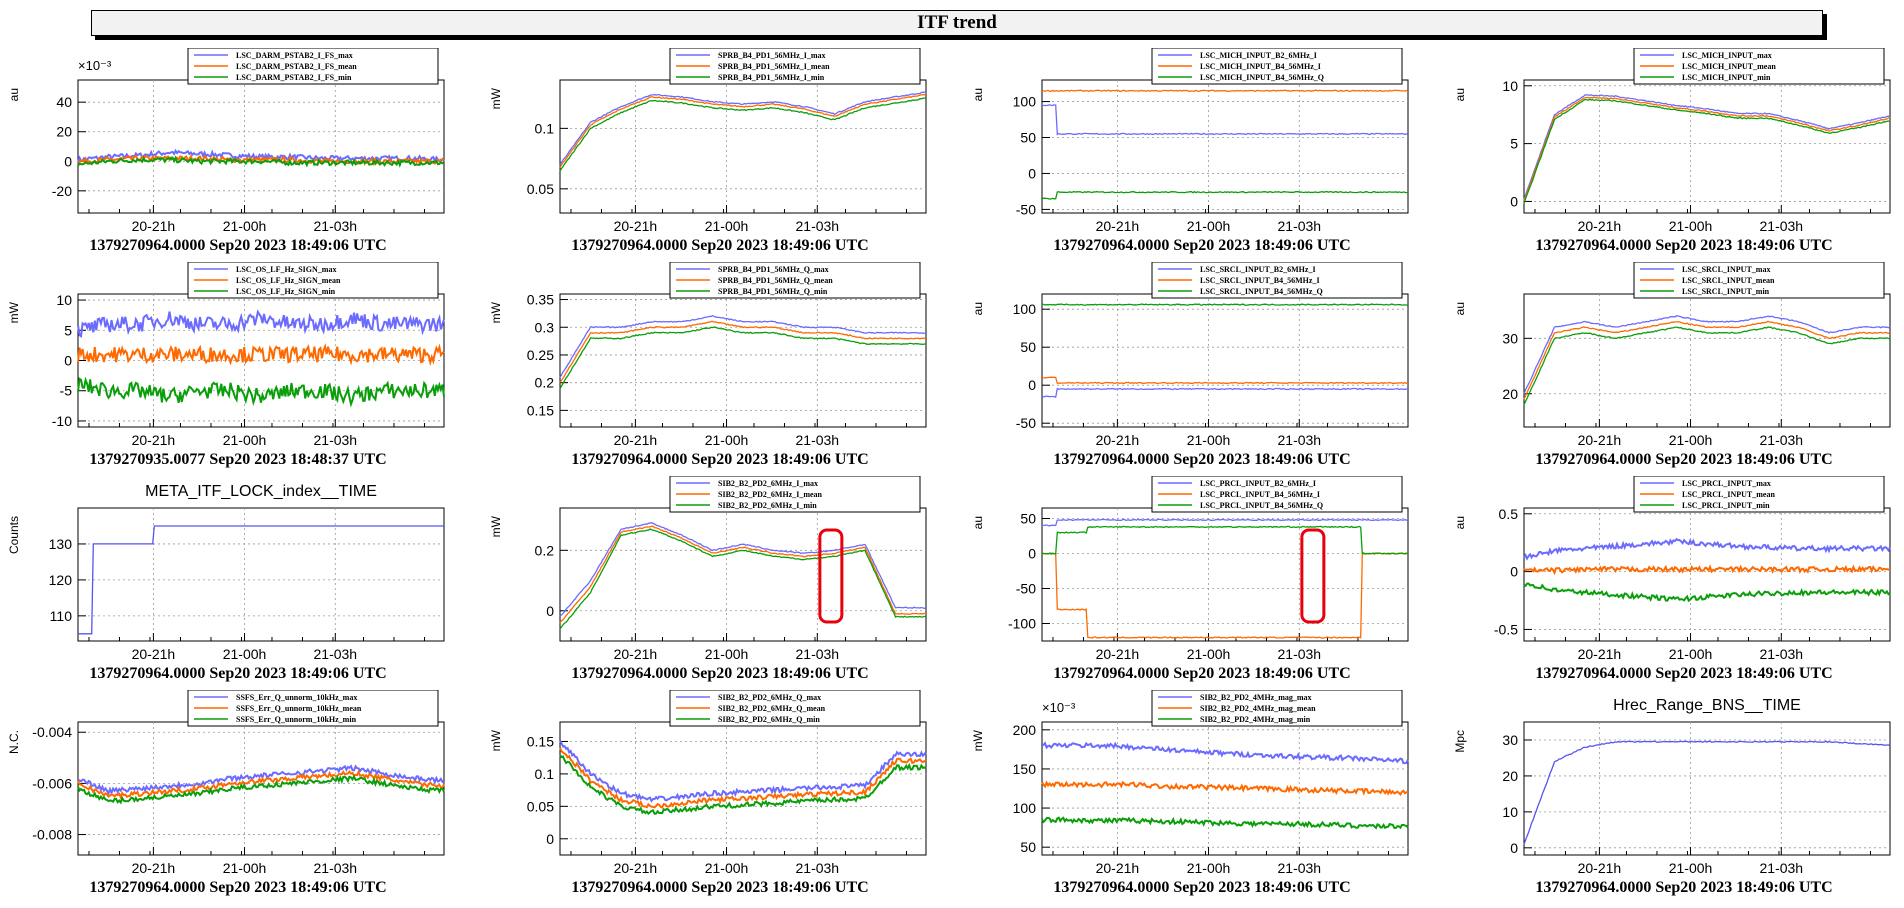  Describe the element at coordinates (1026, 423) in the screenshot. I see `y-tick-label: -50` at that location.